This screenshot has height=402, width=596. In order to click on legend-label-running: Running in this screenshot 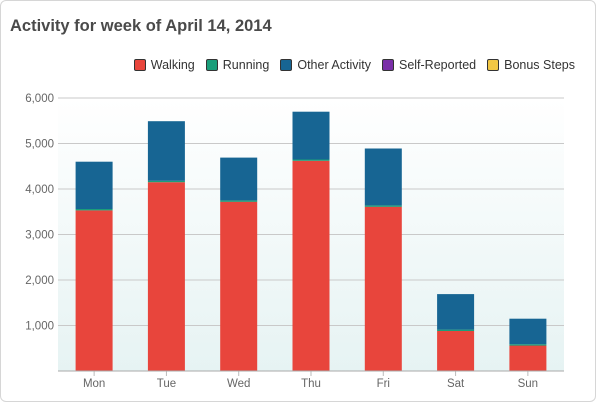, I will do `click(246, 65)`.